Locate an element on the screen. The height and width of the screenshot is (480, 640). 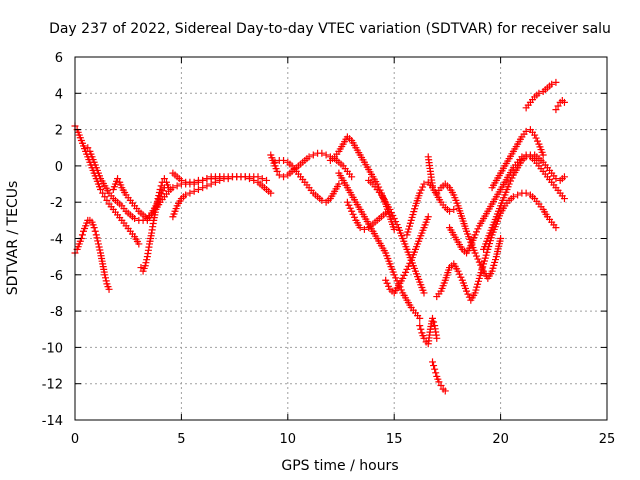
y-tick-label: 6 is located at coordinates (59, 58).